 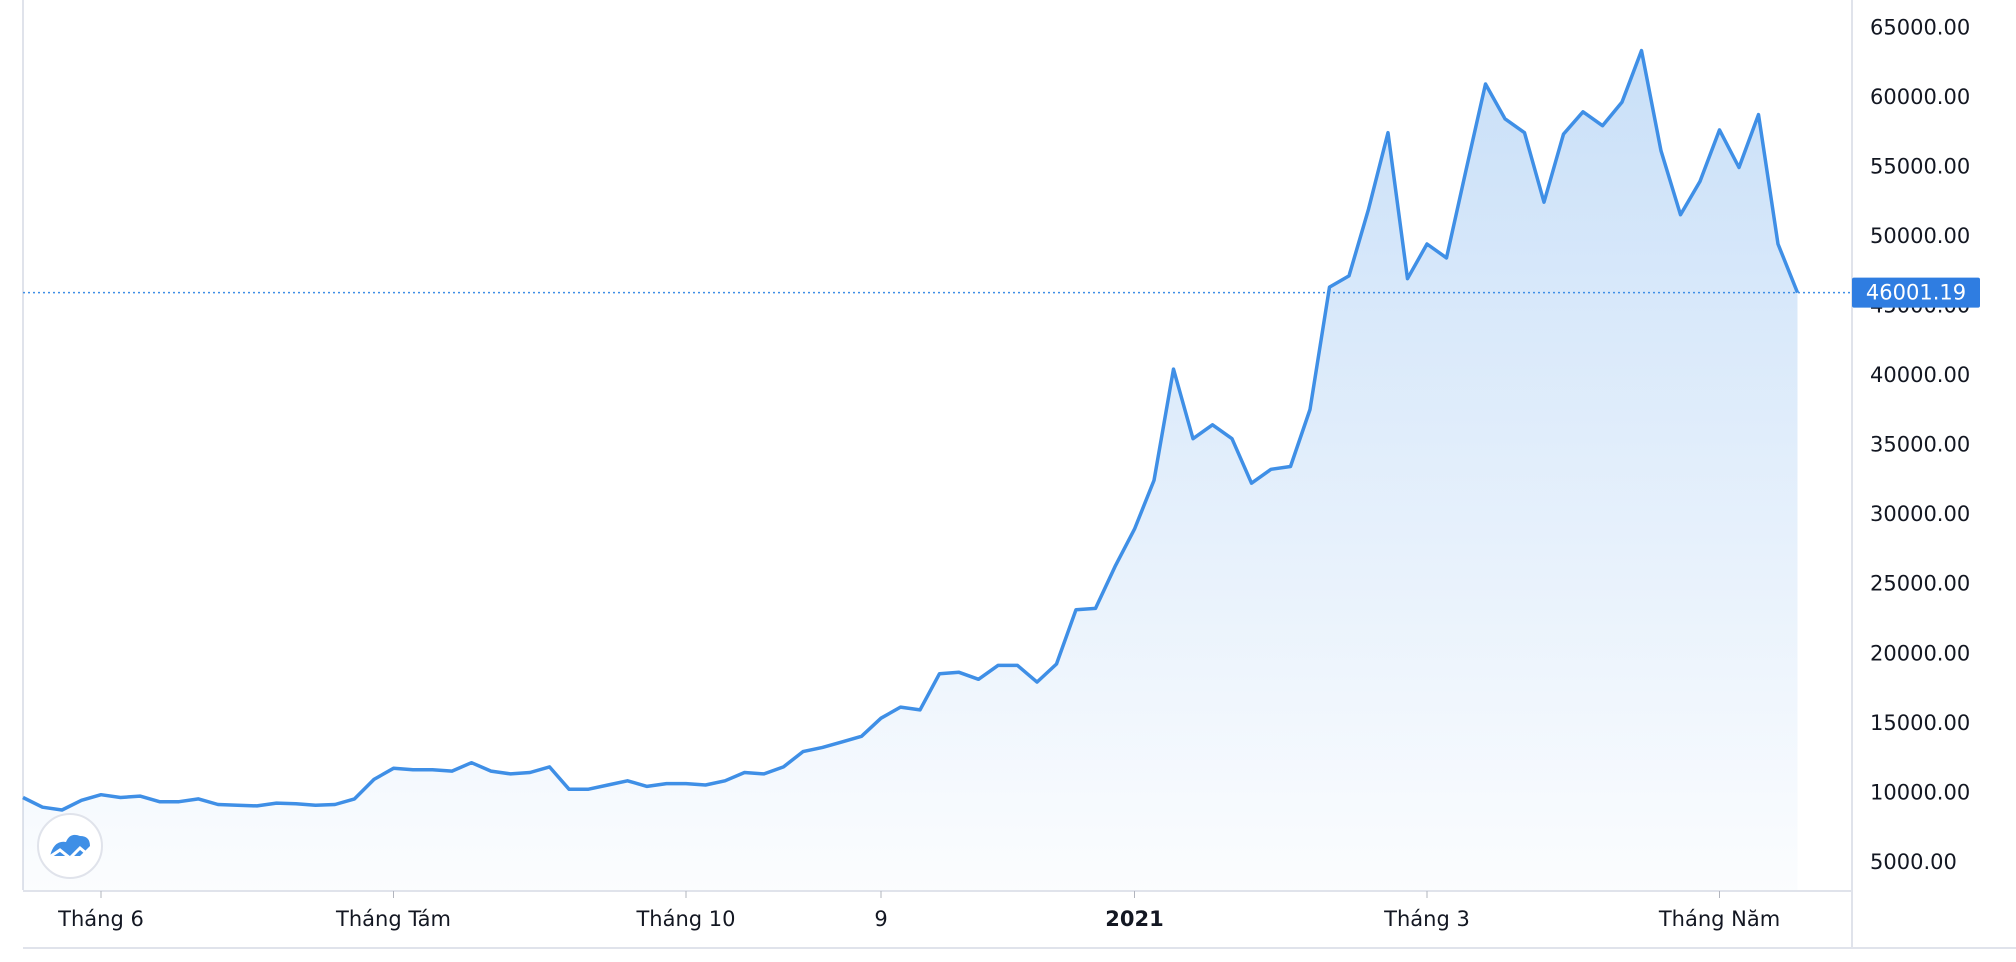 What do you see at coordinates (1920, 723) in the screenshot?
I see `y-tick-label: 15000.00` at bounding box center [1920, 723].